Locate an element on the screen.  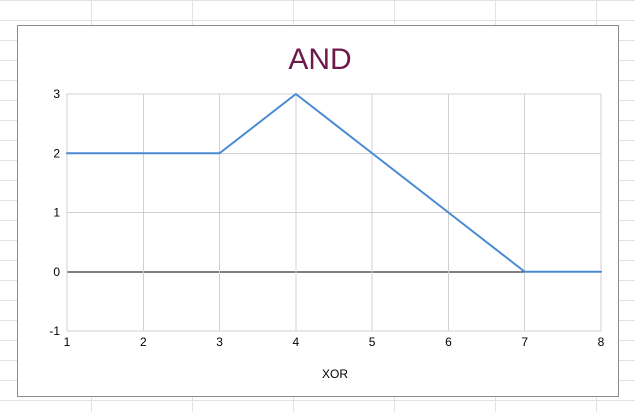
y-tick-label: 2 is located at coordinates (56, 153).